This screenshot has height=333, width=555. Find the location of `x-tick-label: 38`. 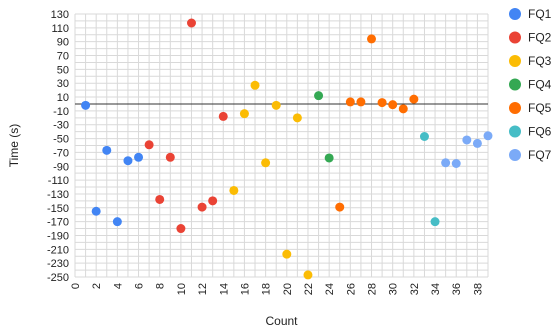

x-tick-label: 38 is located at coordinates (478, 289).